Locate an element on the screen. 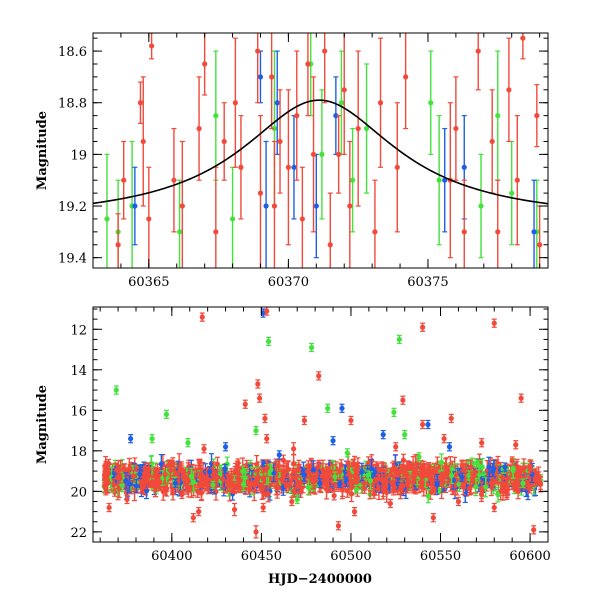 The image size is (600, 600). y-tick-label: 18 is located at coordinates (78, 452).